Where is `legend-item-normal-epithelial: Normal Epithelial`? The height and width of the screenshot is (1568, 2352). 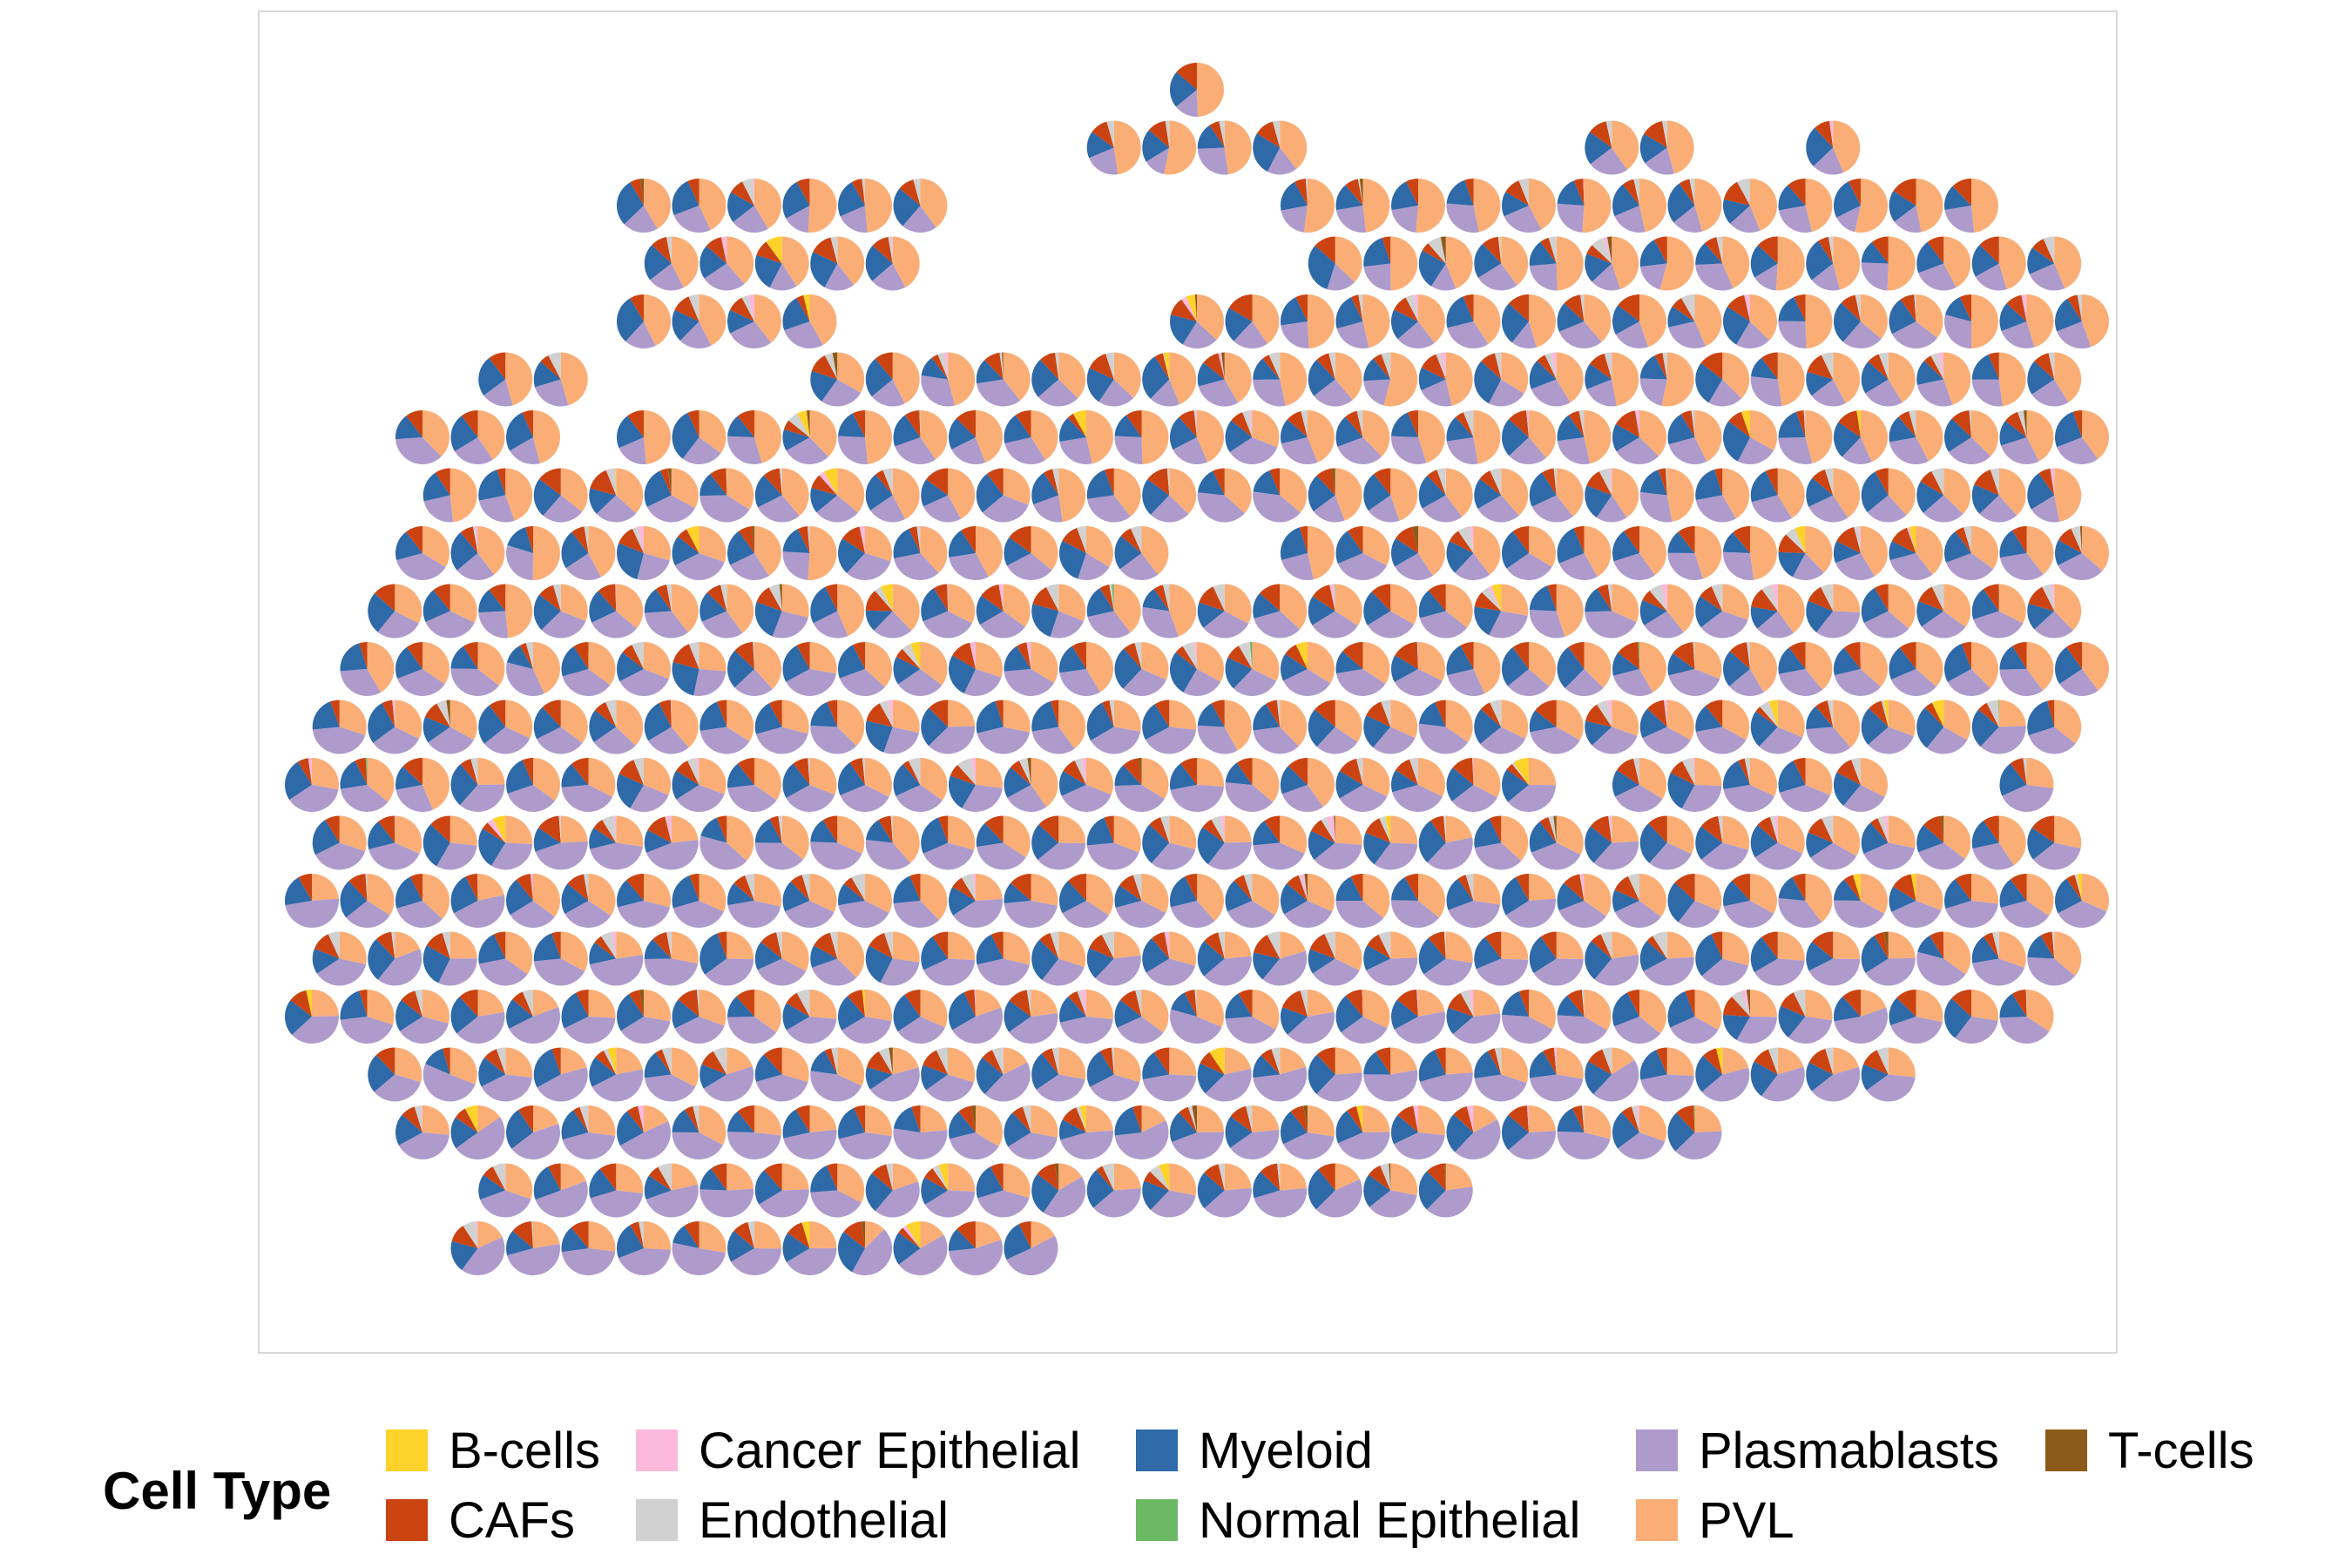
legend-item-normal-epithelial: Normal Epithelial is located at coordinates (1358, 1520).